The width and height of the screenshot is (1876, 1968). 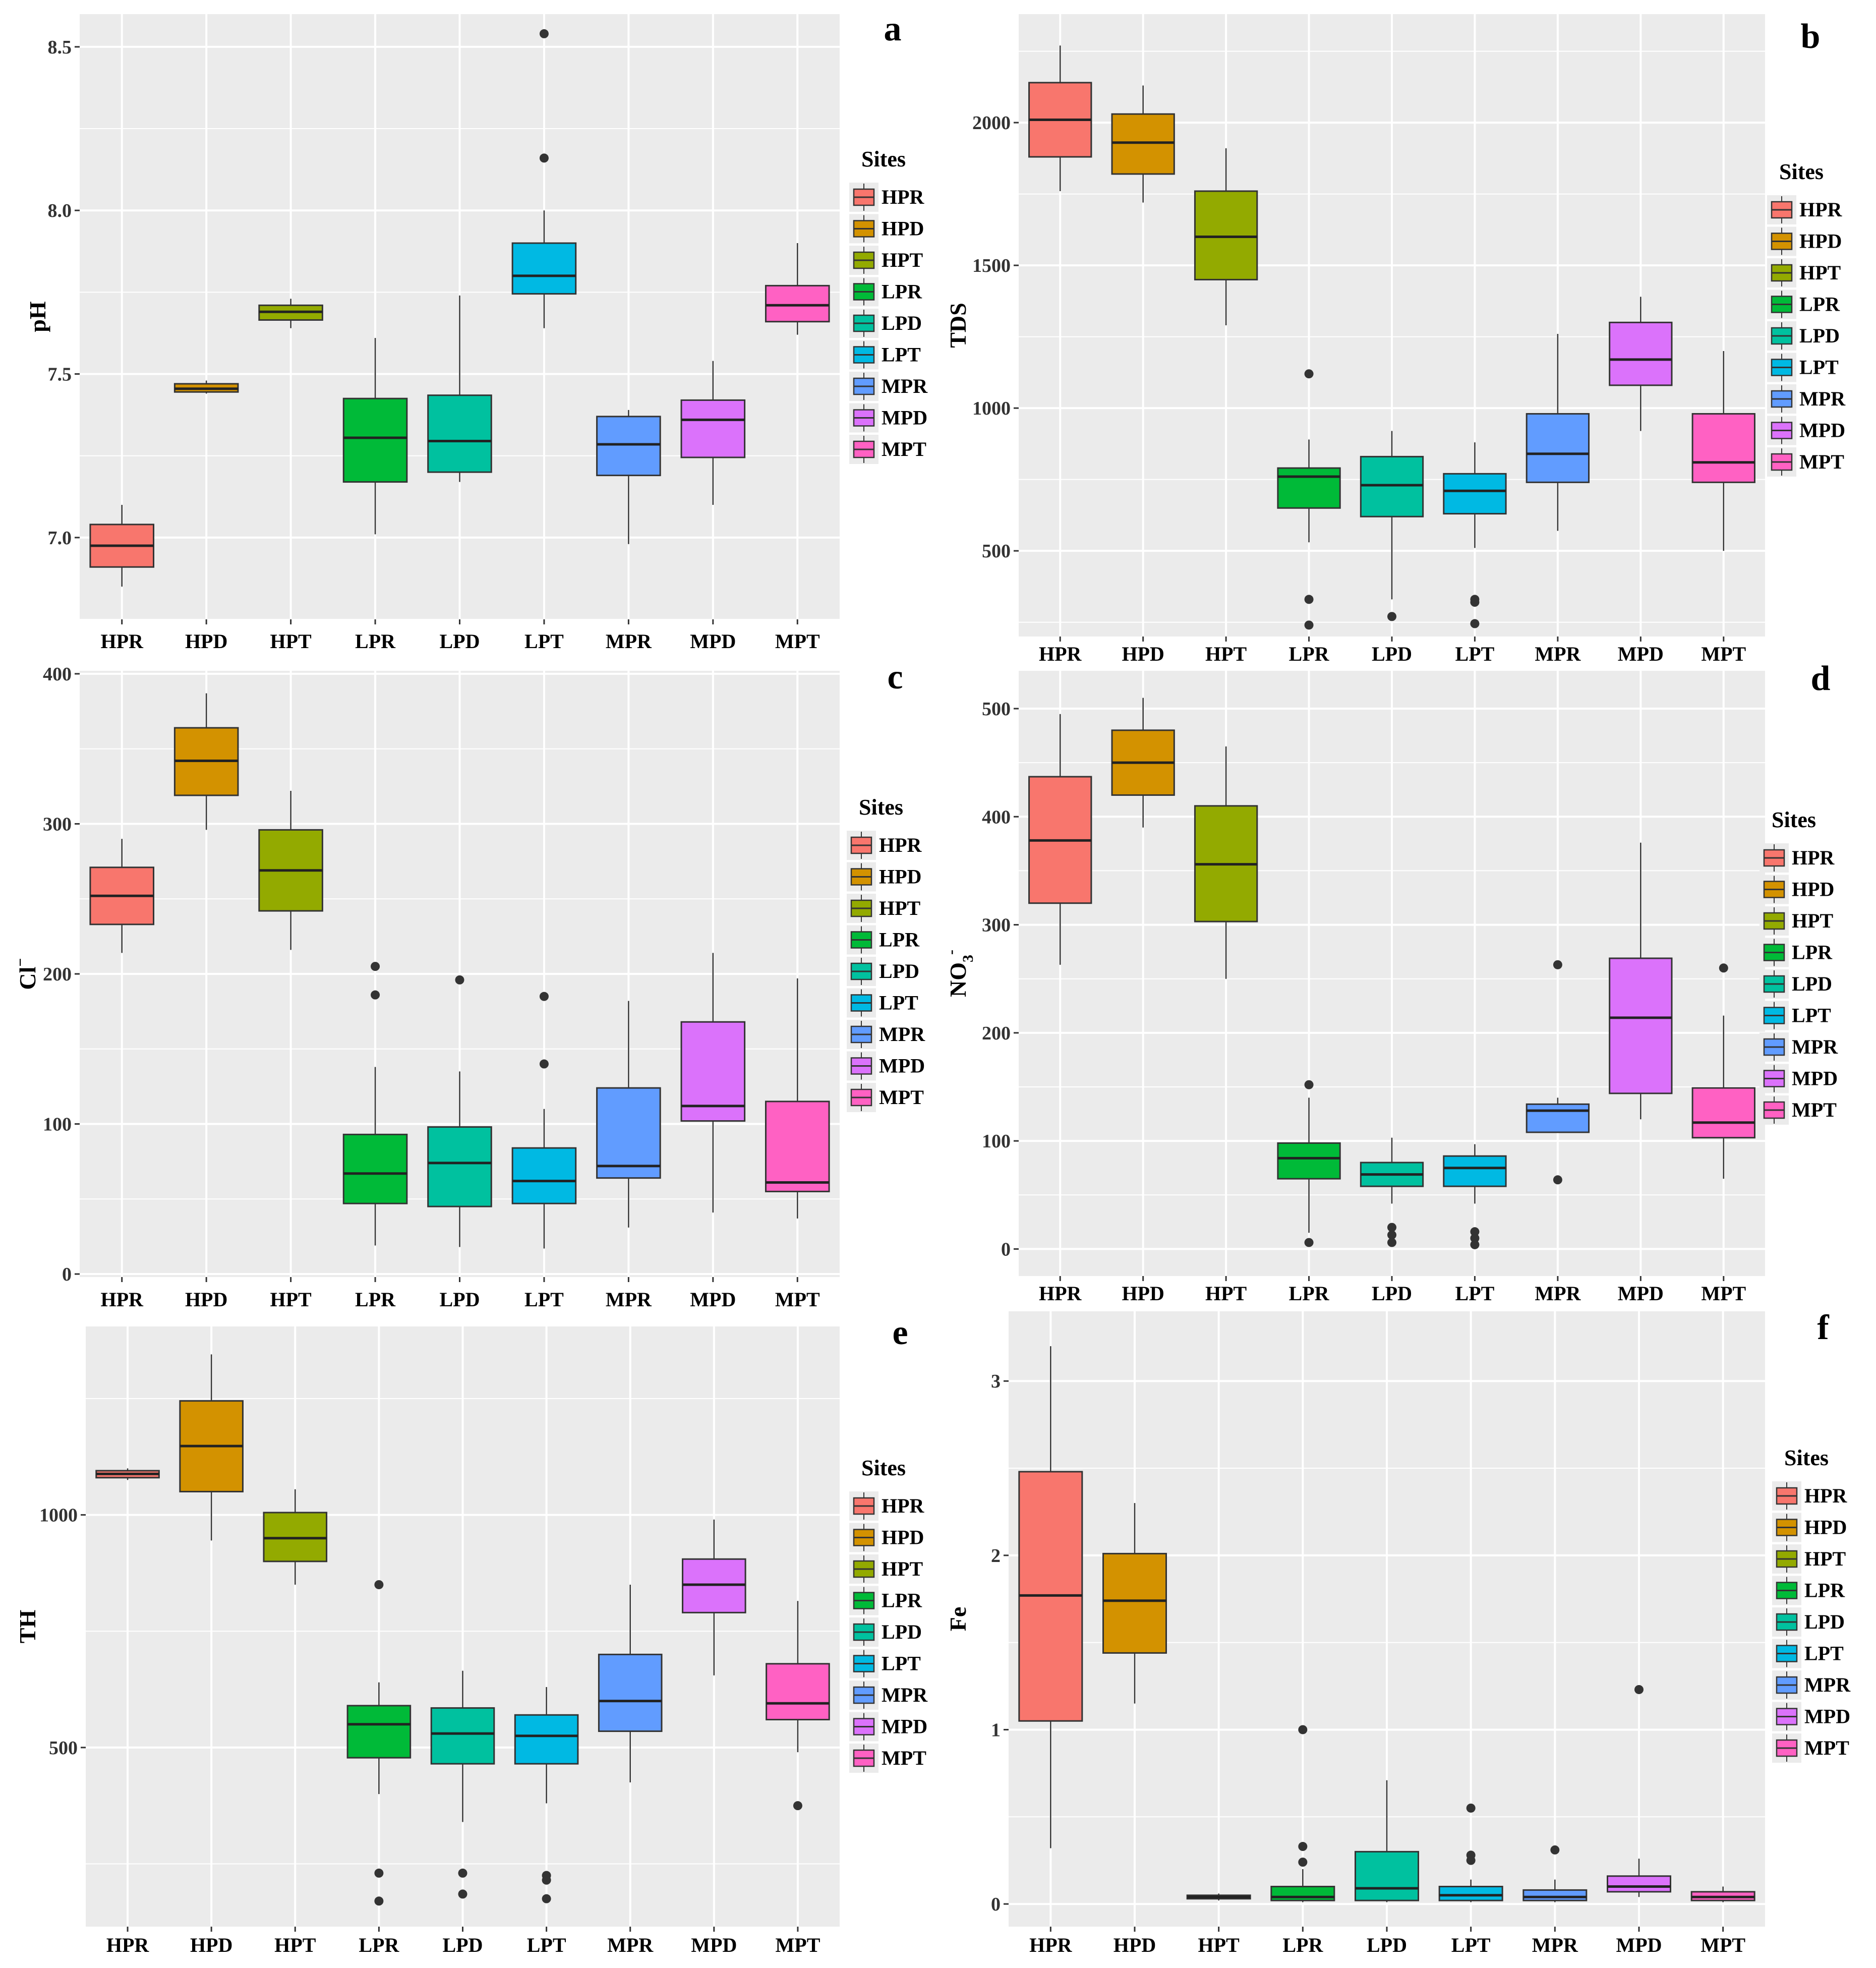 What do you see at coordinates (996, 1142) in the screenshot?
I see `y-tick-label: 100` at bounding box center [996, 1142].